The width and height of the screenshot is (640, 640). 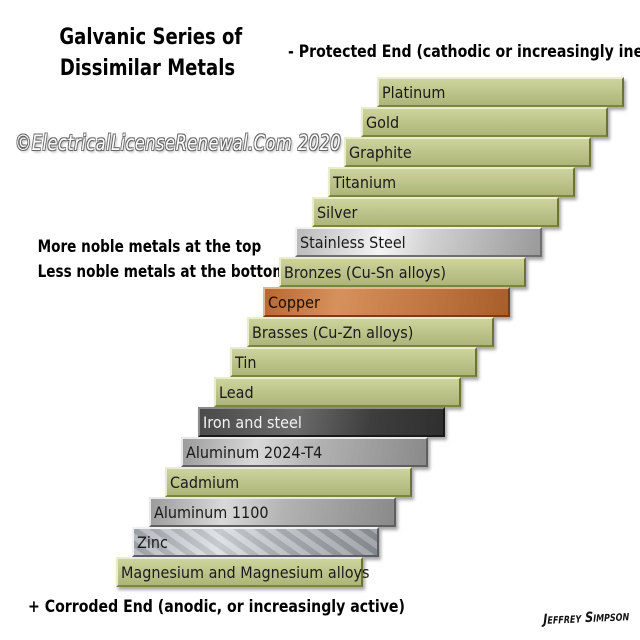 What do you see at coordinates (236, 392) in the screenshot?
I see `metal-step-label: Lead` at bounding box center [236, 392].